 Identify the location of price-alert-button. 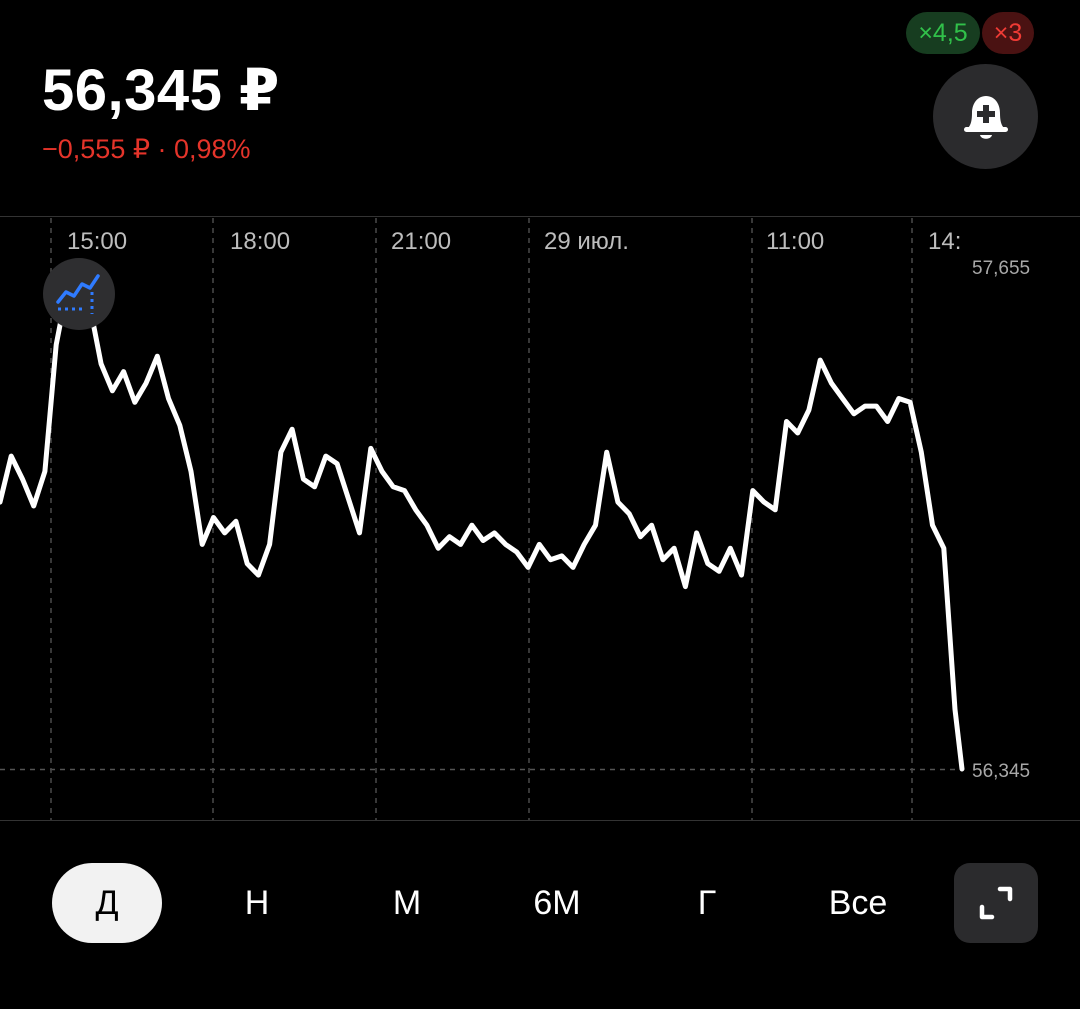
(985, 116).